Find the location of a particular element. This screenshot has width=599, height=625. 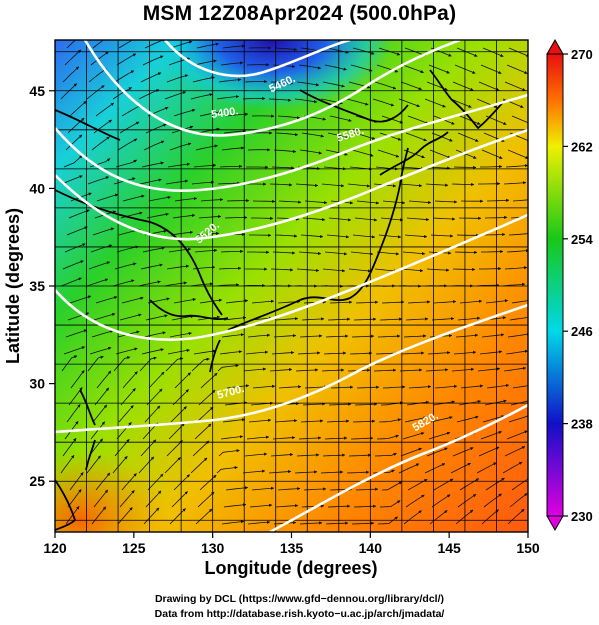

x-tick-label: 145 is located at coordinates (449, 548).